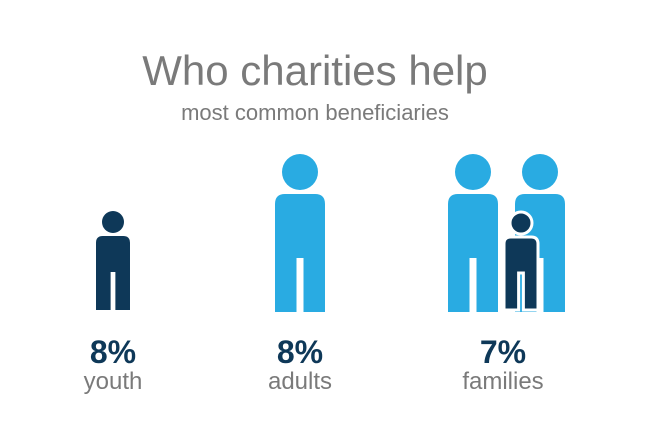  What do you see at coordinates (503, 352) in the screenshot?
I see `percent: 7%` at bounding box center [503, 352].